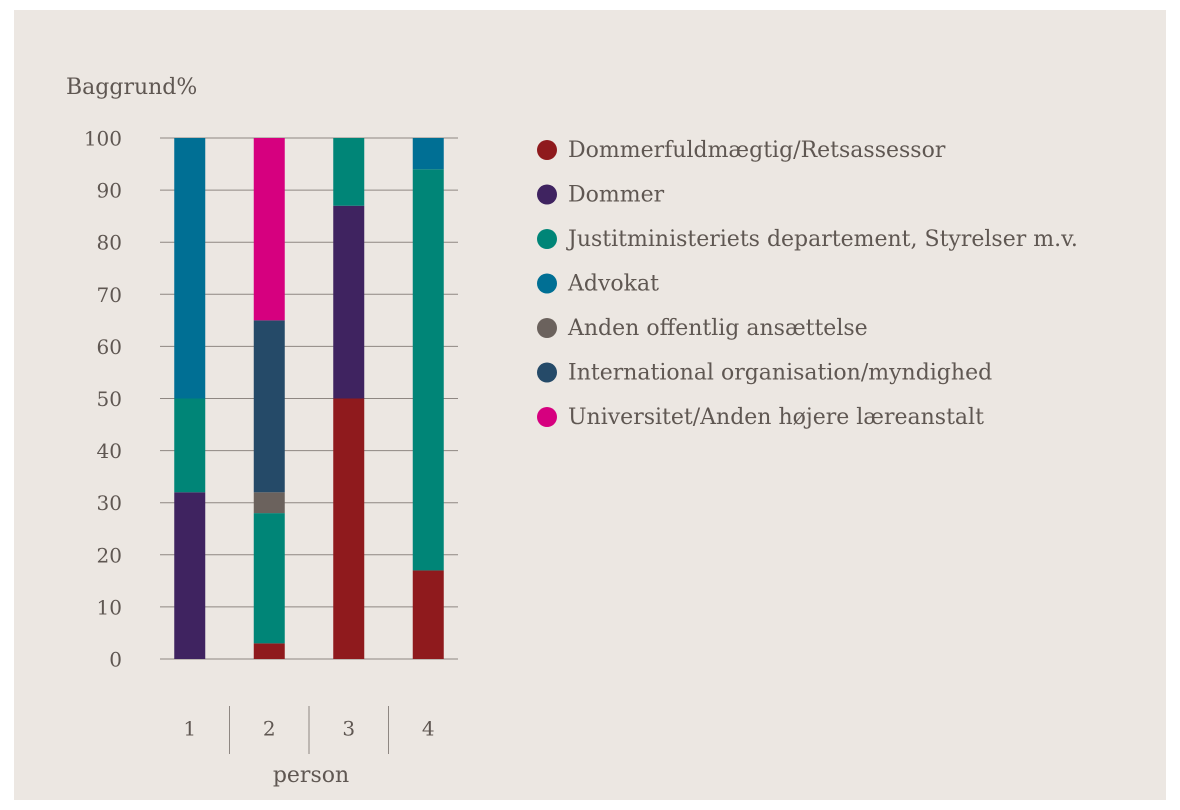 The height and width of the screenshot is (810, 1180). I want to click on y-tick-label: 10, so click(109, 607).